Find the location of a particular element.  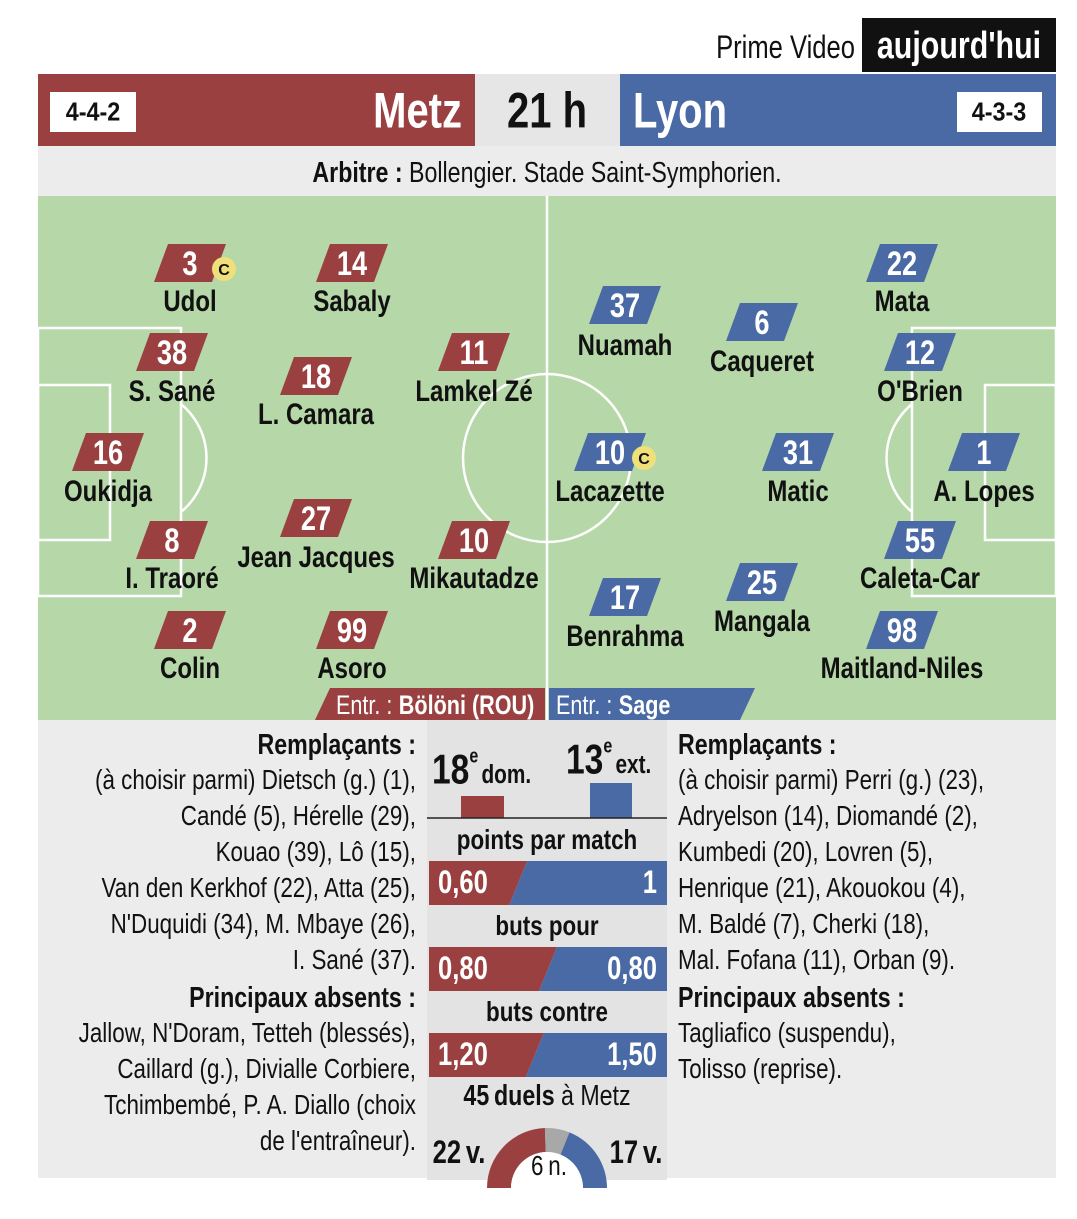

player-name: Caleta-Car is located at coordinates (920, 577).